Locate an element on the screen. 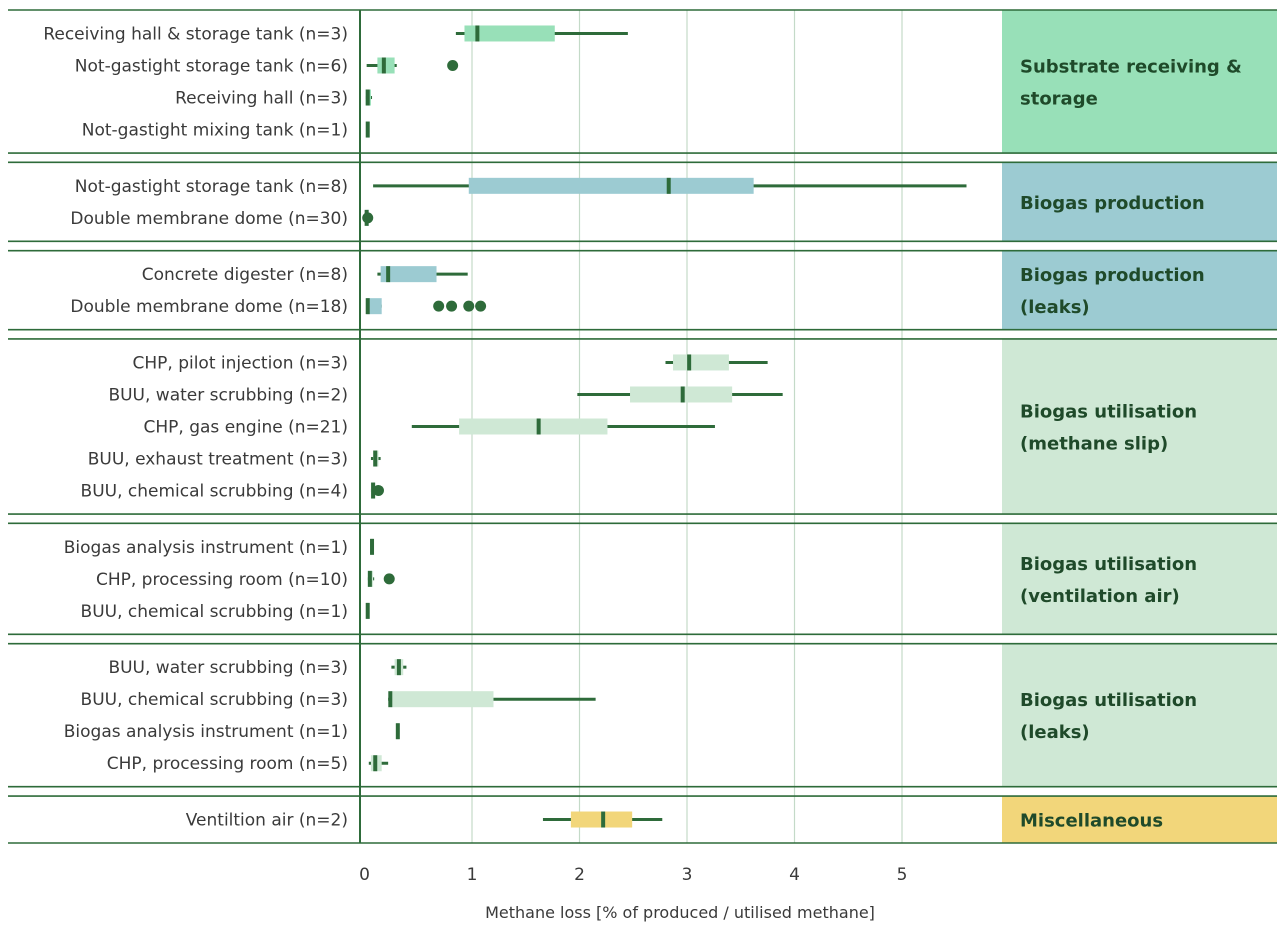 The width and height of the screenshot is (1277, 927). category-label: BUU, water scrubbing (n=3) is located at coordinates (228, 668).